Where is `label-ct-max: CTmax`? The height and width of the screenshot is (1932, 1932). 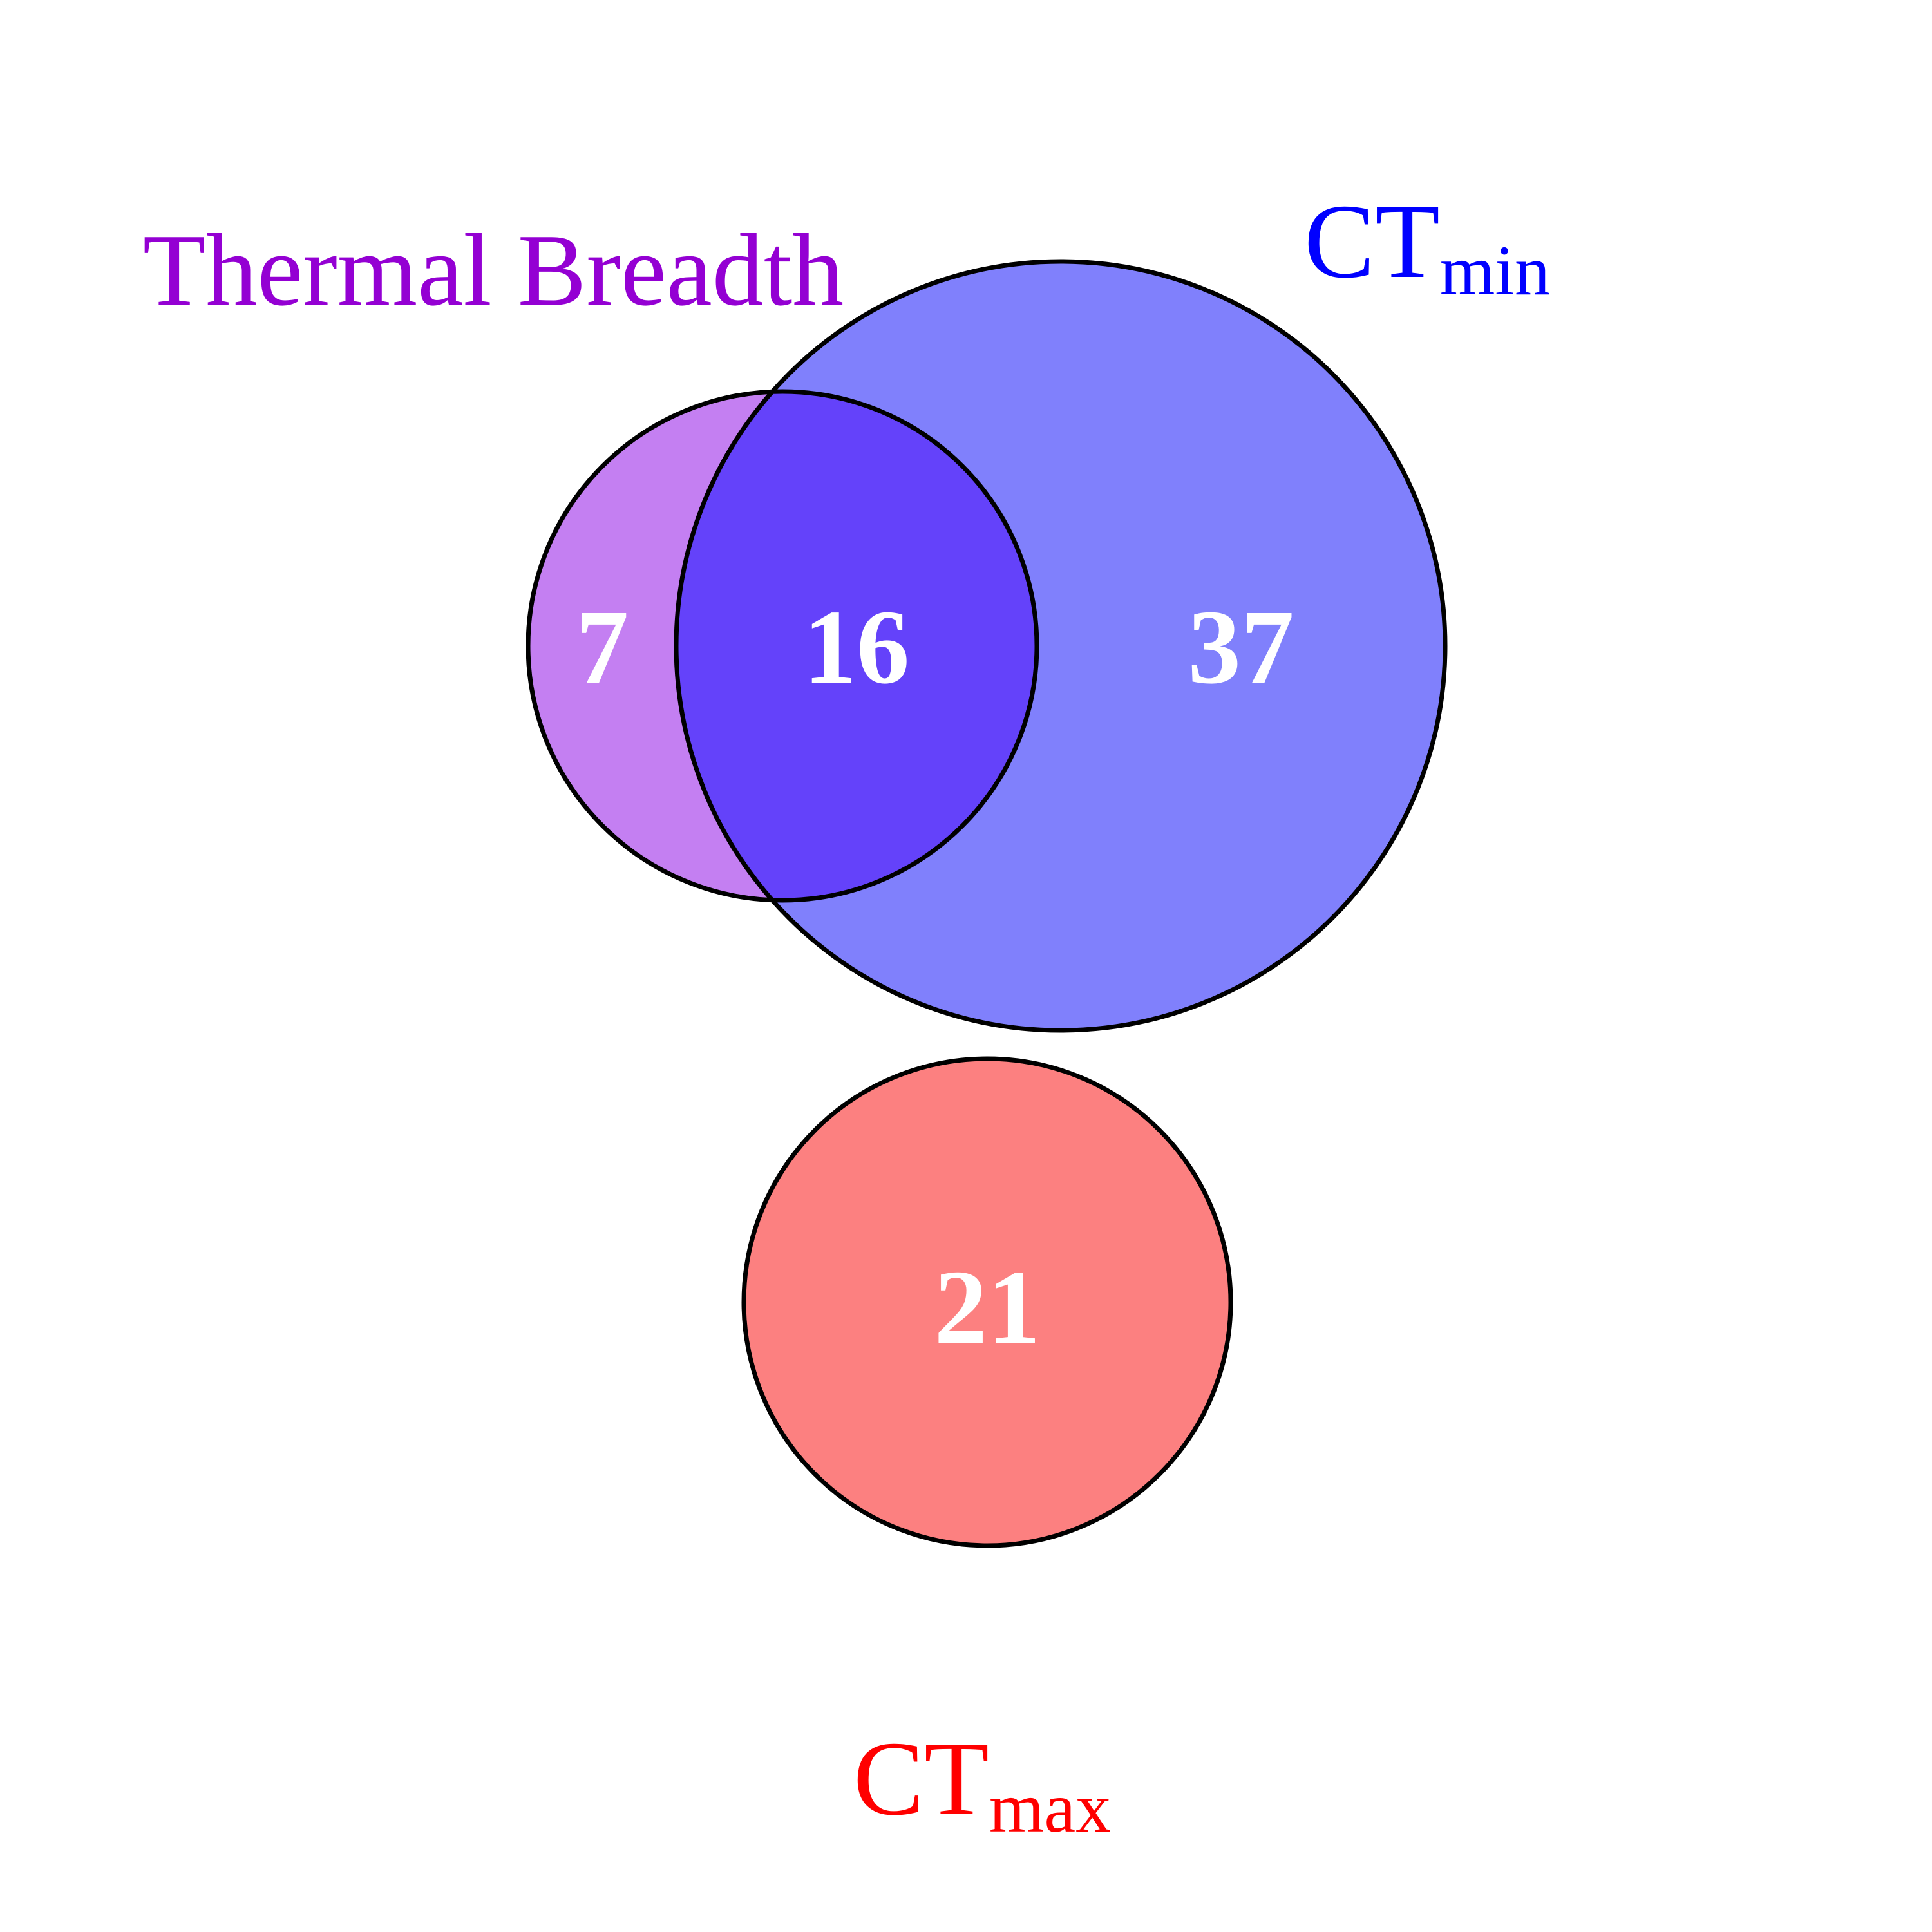 label-ct-max: CTmax is located at coordinates (982, 1783).